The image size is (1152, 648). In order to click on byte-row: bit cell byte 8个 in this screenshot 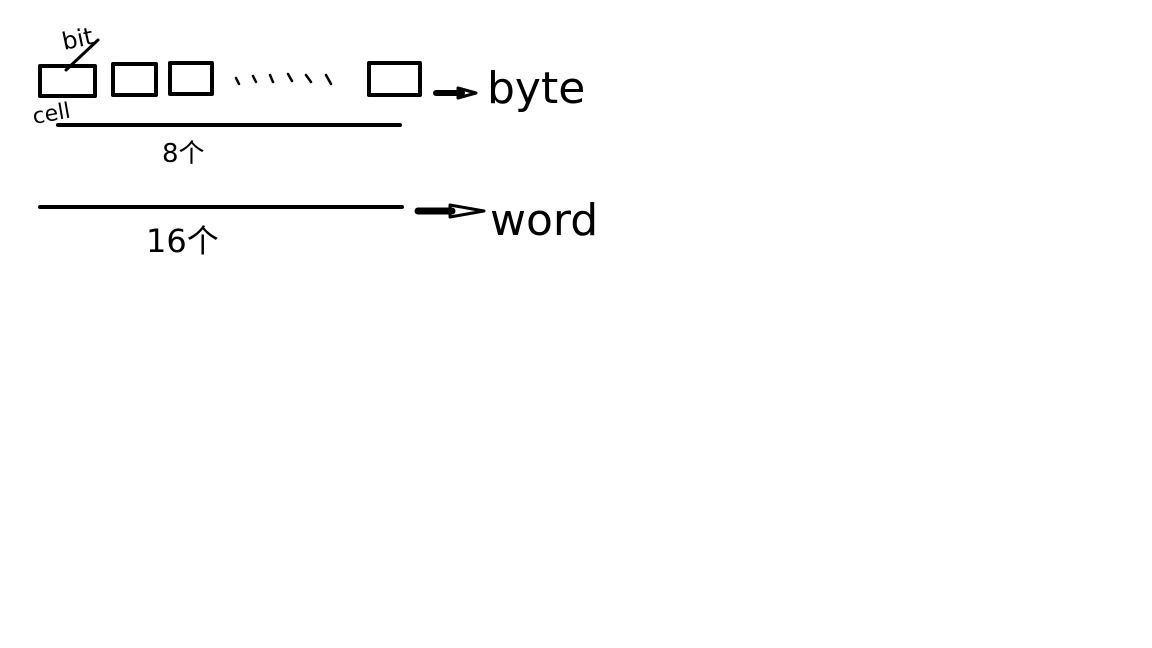, I will do `click(308, 95)`.